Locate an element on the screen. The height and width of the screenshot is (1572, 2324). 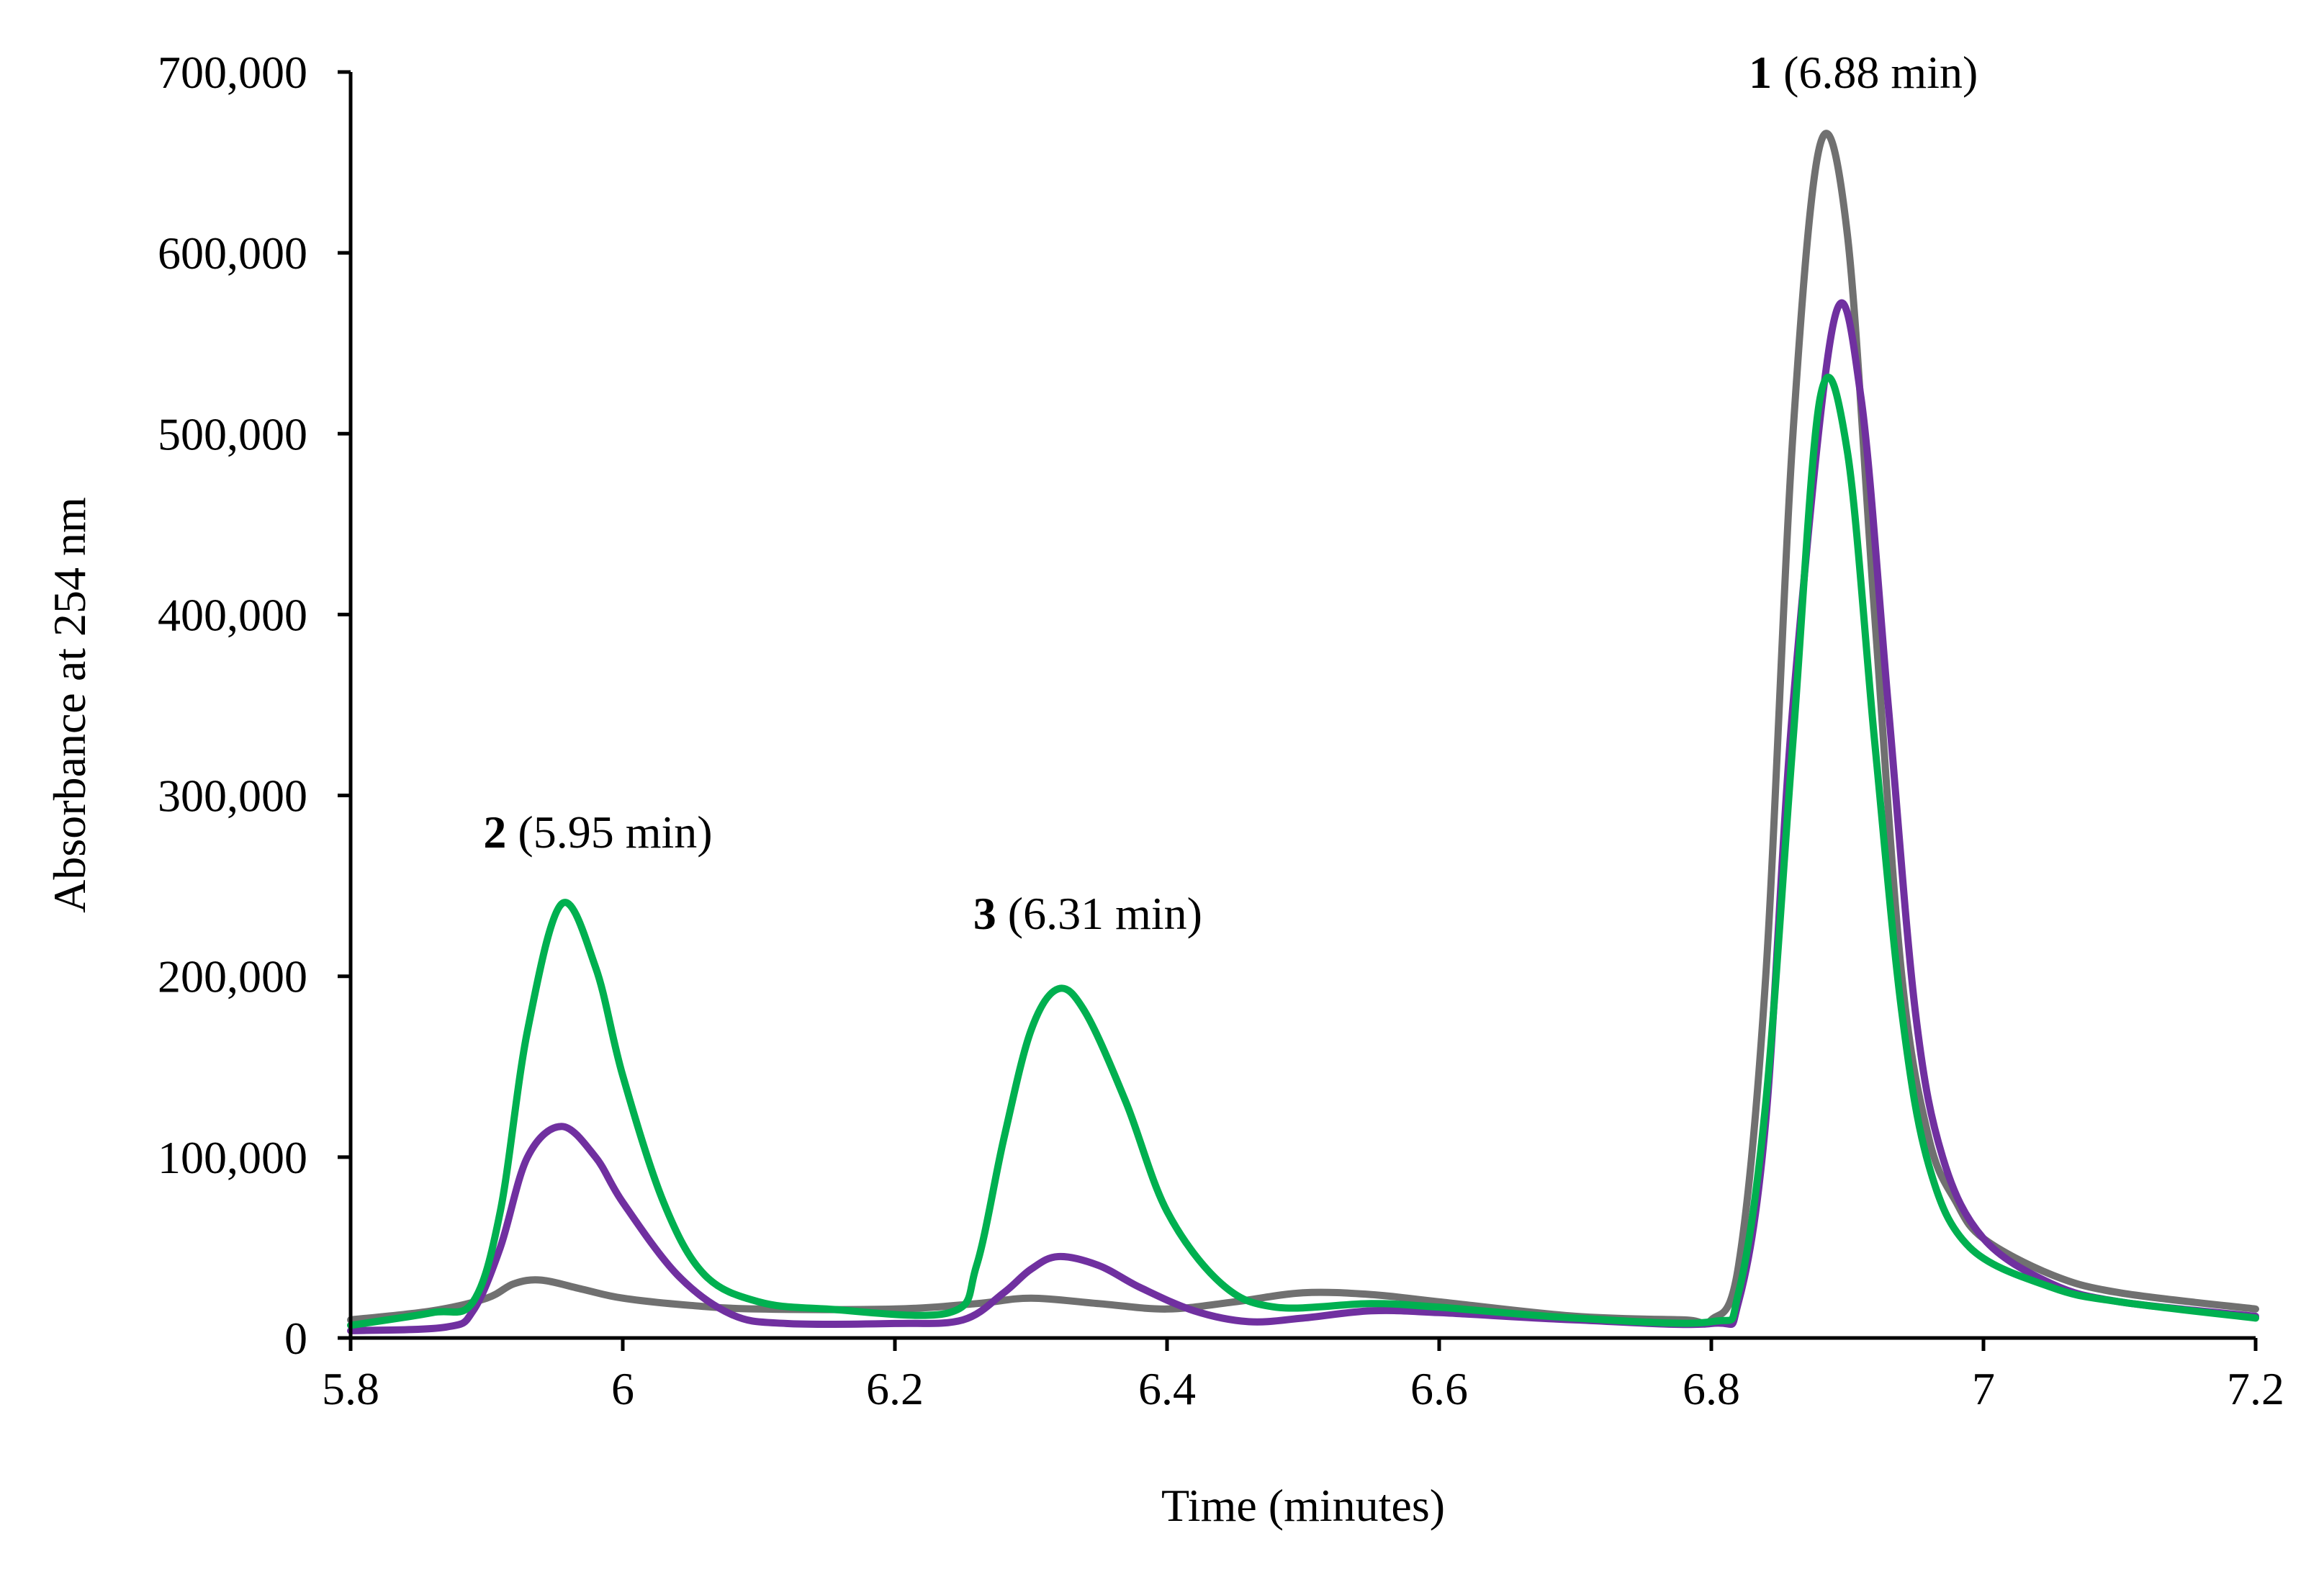
peak-number: 1 is located at coordinates (1760, 72).